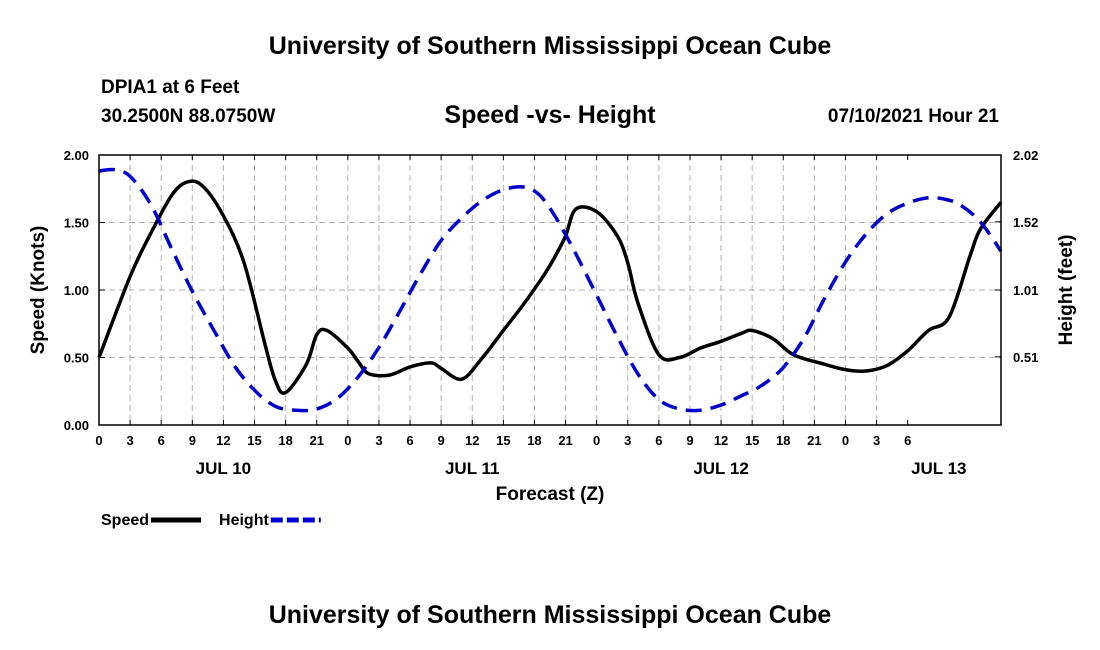  What do you see at coordinates (1025, 357) in the screenshot?
I see `y2-tick-label: 0.51` at bounding box center [1025, 357].